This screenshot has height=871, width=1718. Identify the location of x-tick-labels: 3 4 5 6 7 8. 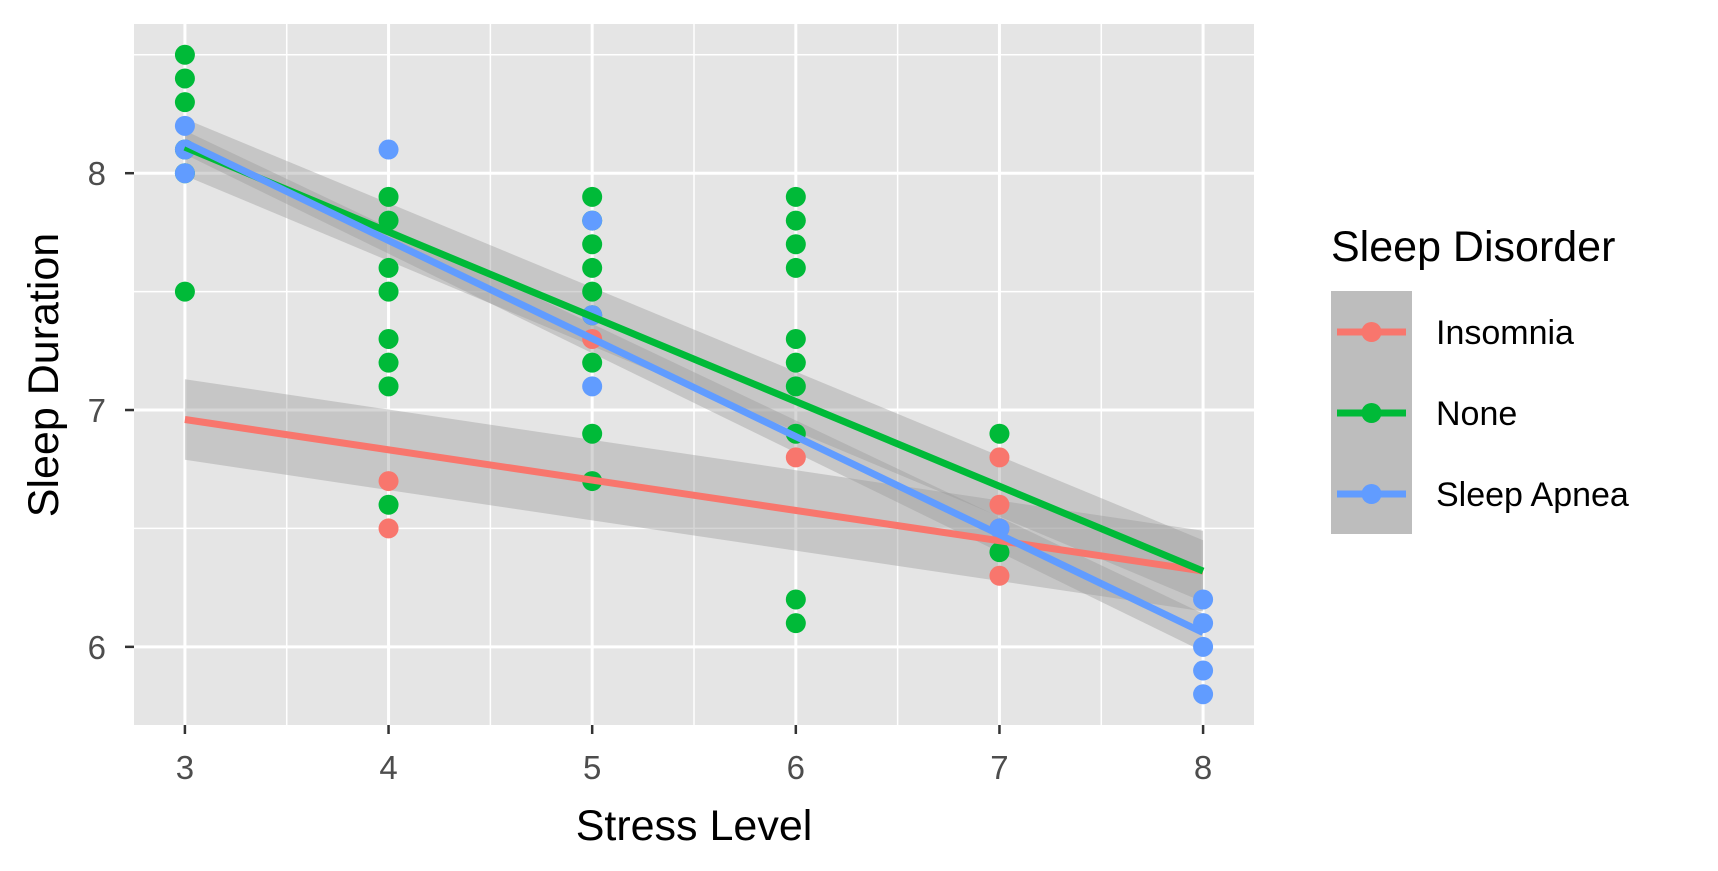
(694, 767).